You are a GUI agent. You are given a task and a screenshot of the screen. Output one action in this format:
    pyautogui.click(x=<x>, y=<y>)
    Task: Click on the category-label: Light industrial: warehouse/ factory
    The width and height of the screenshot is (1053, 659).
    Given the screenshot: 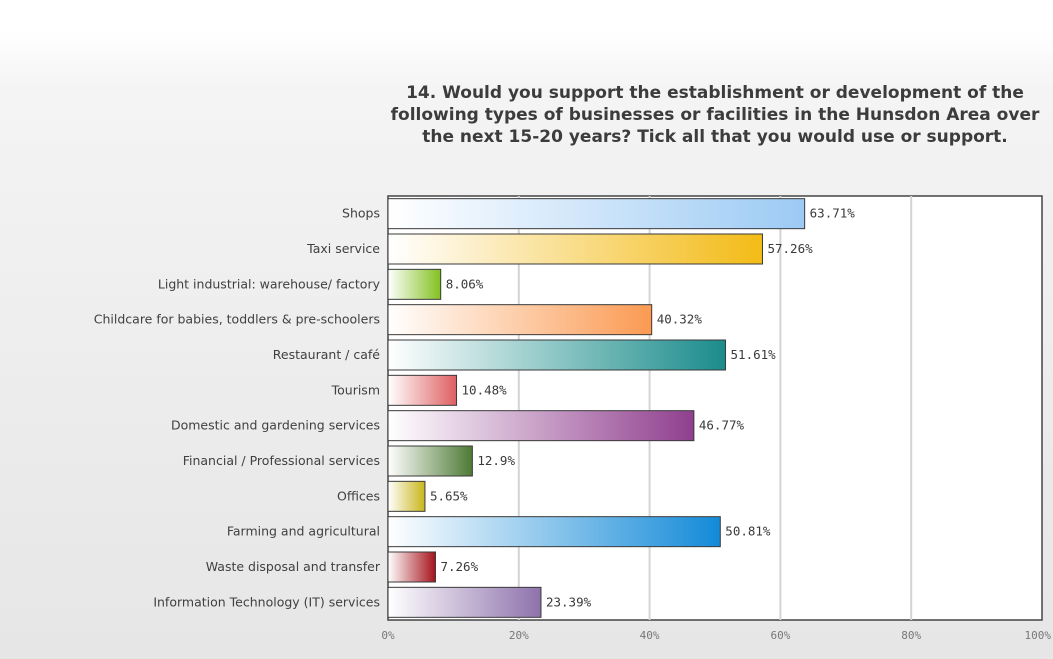 What is the action you would take?
    pyautogui.click(x=269, y=283)
    